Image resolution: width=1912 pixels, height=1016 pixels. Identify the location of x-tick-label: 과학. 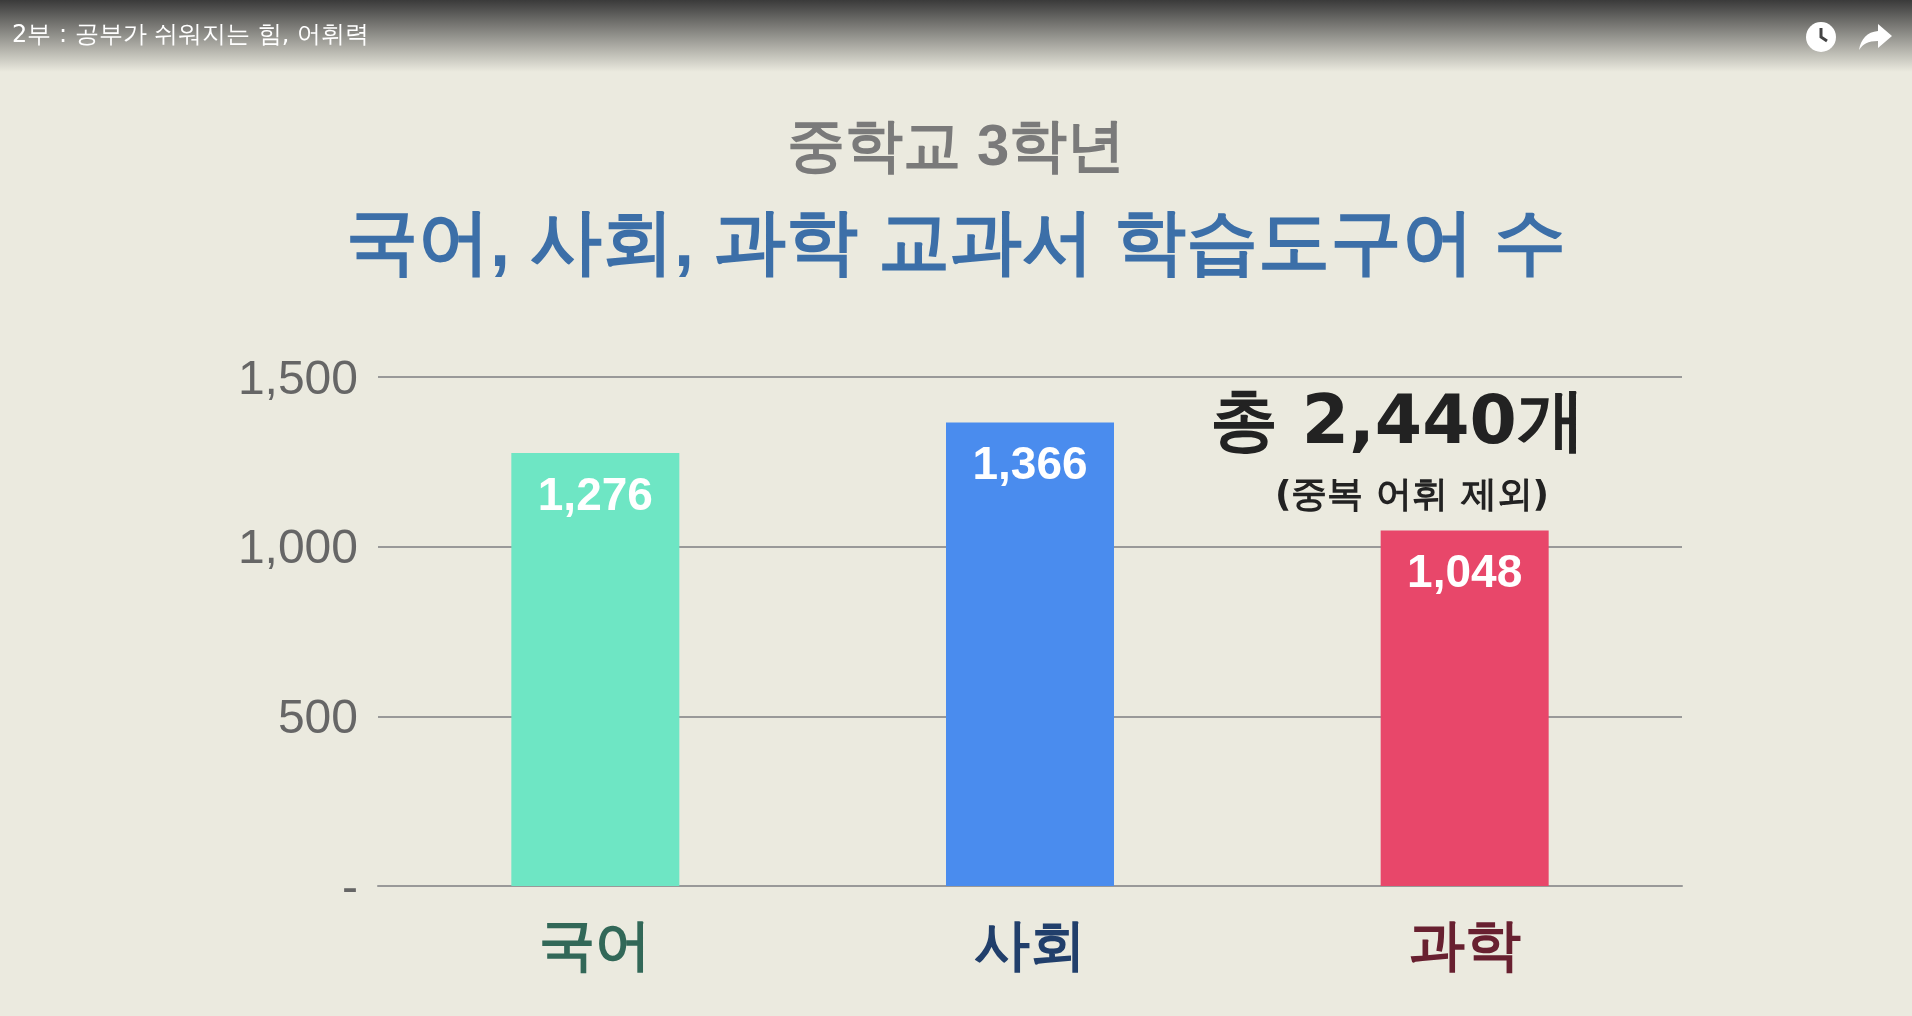
(1464, 944).